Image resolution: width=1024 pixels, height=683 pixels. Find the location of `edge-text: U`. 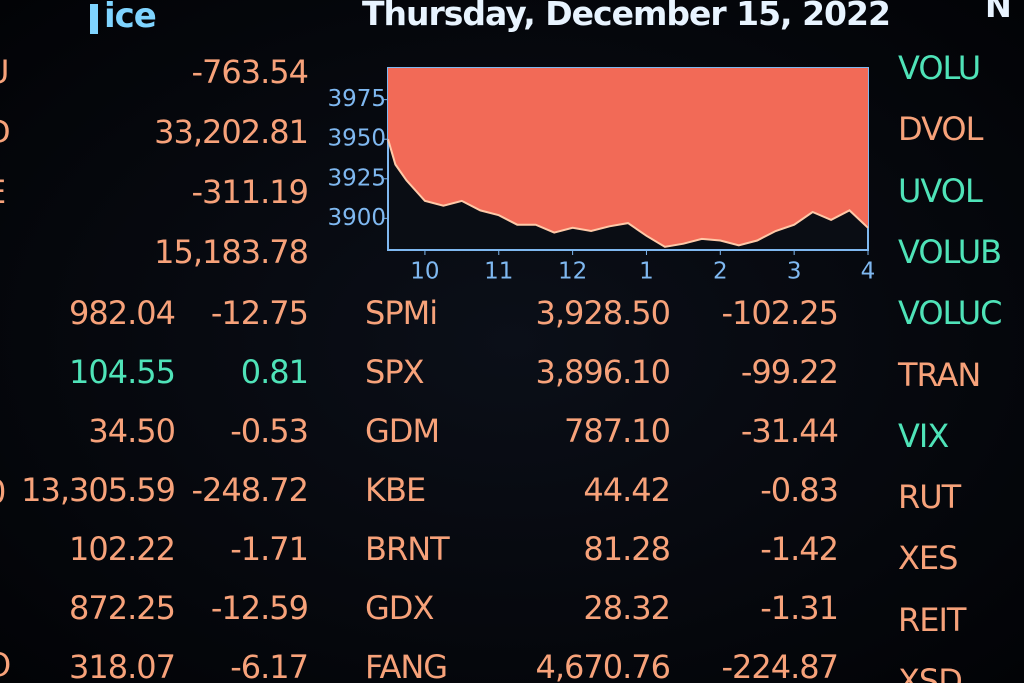

edge-text: U is located at coordinates (4, 72).